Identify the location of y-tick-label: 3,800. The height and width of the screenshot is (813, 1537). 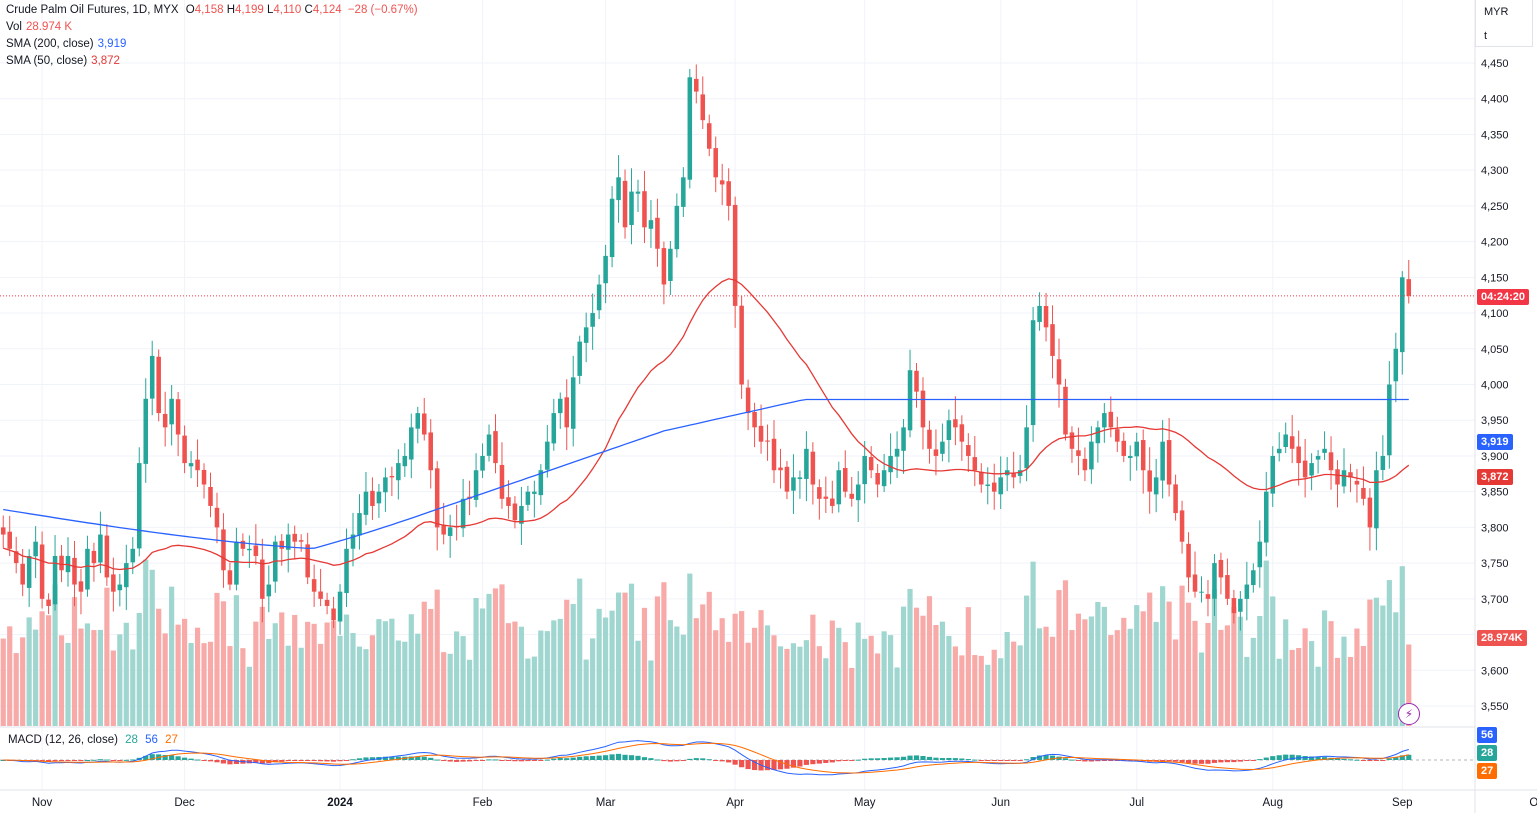
(1495, 528).